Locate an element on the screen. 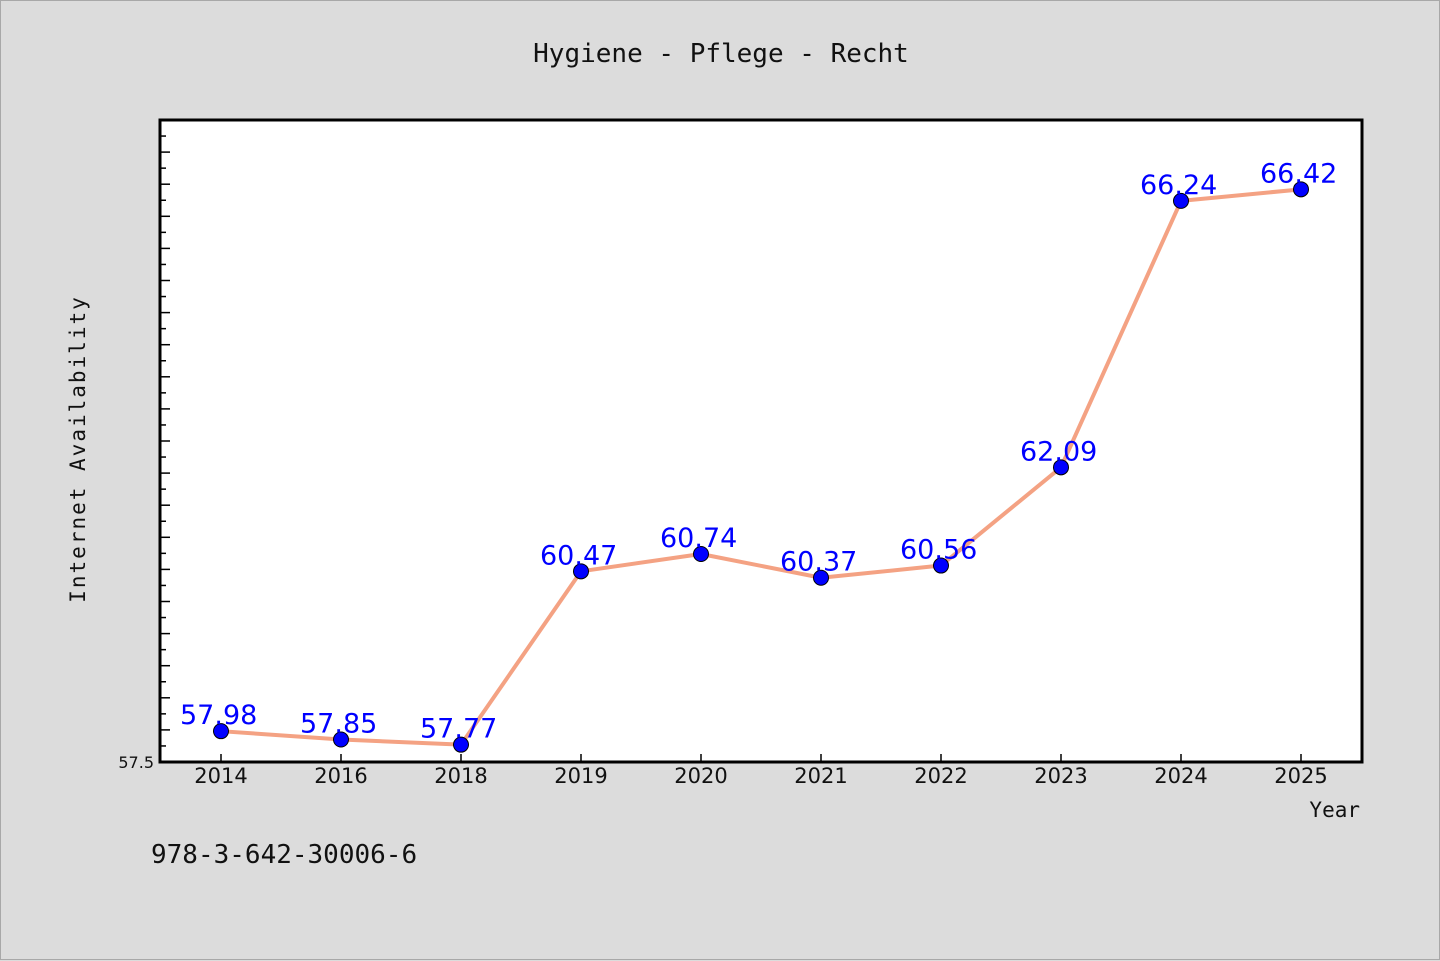  data-label: 60.56 is located at coordinates (938, 550).